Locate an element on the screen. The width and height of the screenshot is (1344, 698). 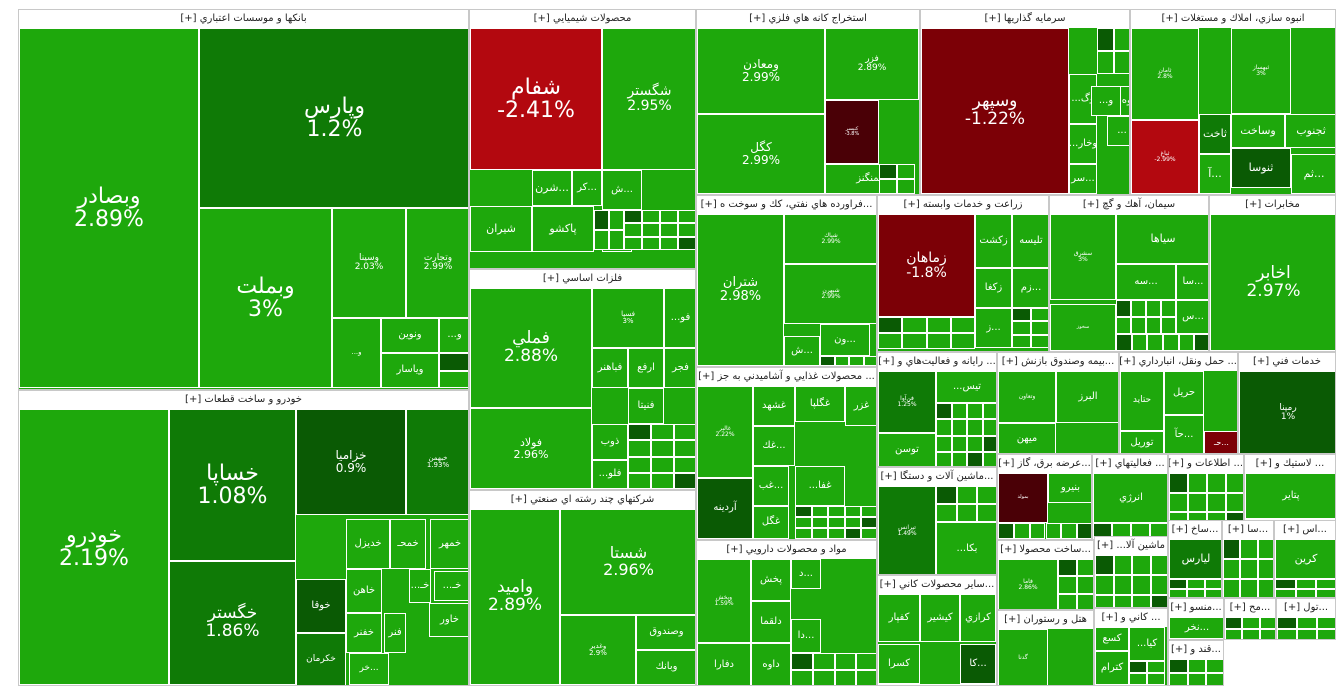
sector-header: استخراج كانه هاي فلزي [+] is located at coordinates (808, 19).